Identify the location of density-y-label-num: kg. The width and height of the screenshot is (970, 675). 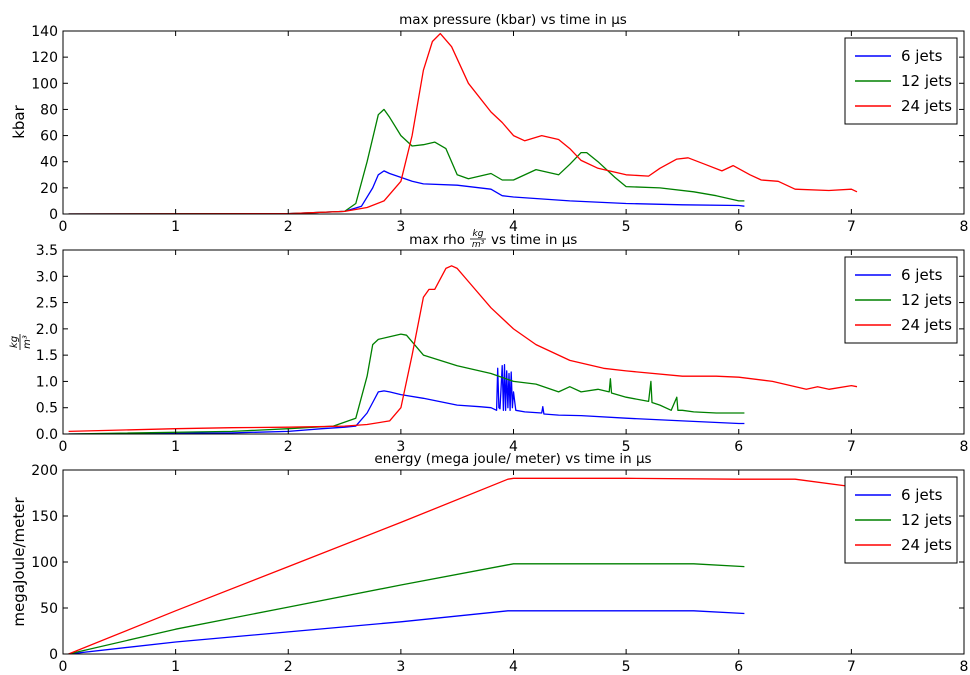
(14, 342).